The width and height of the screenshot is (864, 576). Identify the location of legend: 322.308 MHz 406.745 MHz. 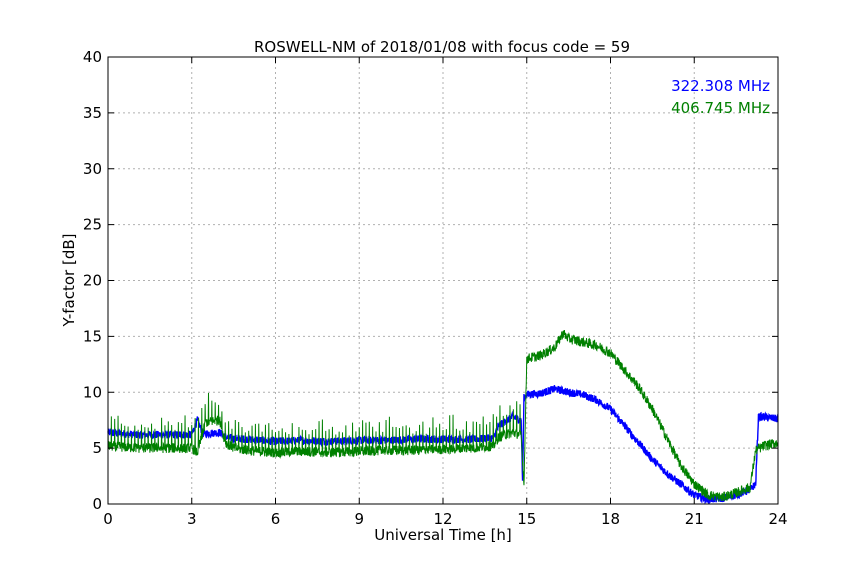
(720, 97).